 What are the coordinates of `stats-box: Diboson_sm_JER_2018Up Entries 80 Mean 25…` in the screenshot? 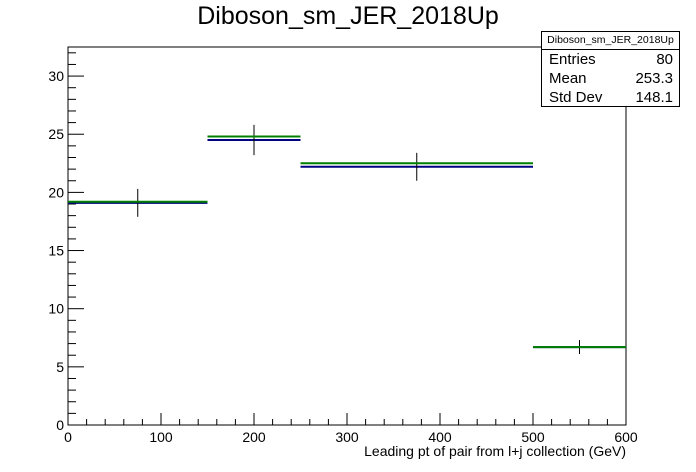 It's located at (610, 69).